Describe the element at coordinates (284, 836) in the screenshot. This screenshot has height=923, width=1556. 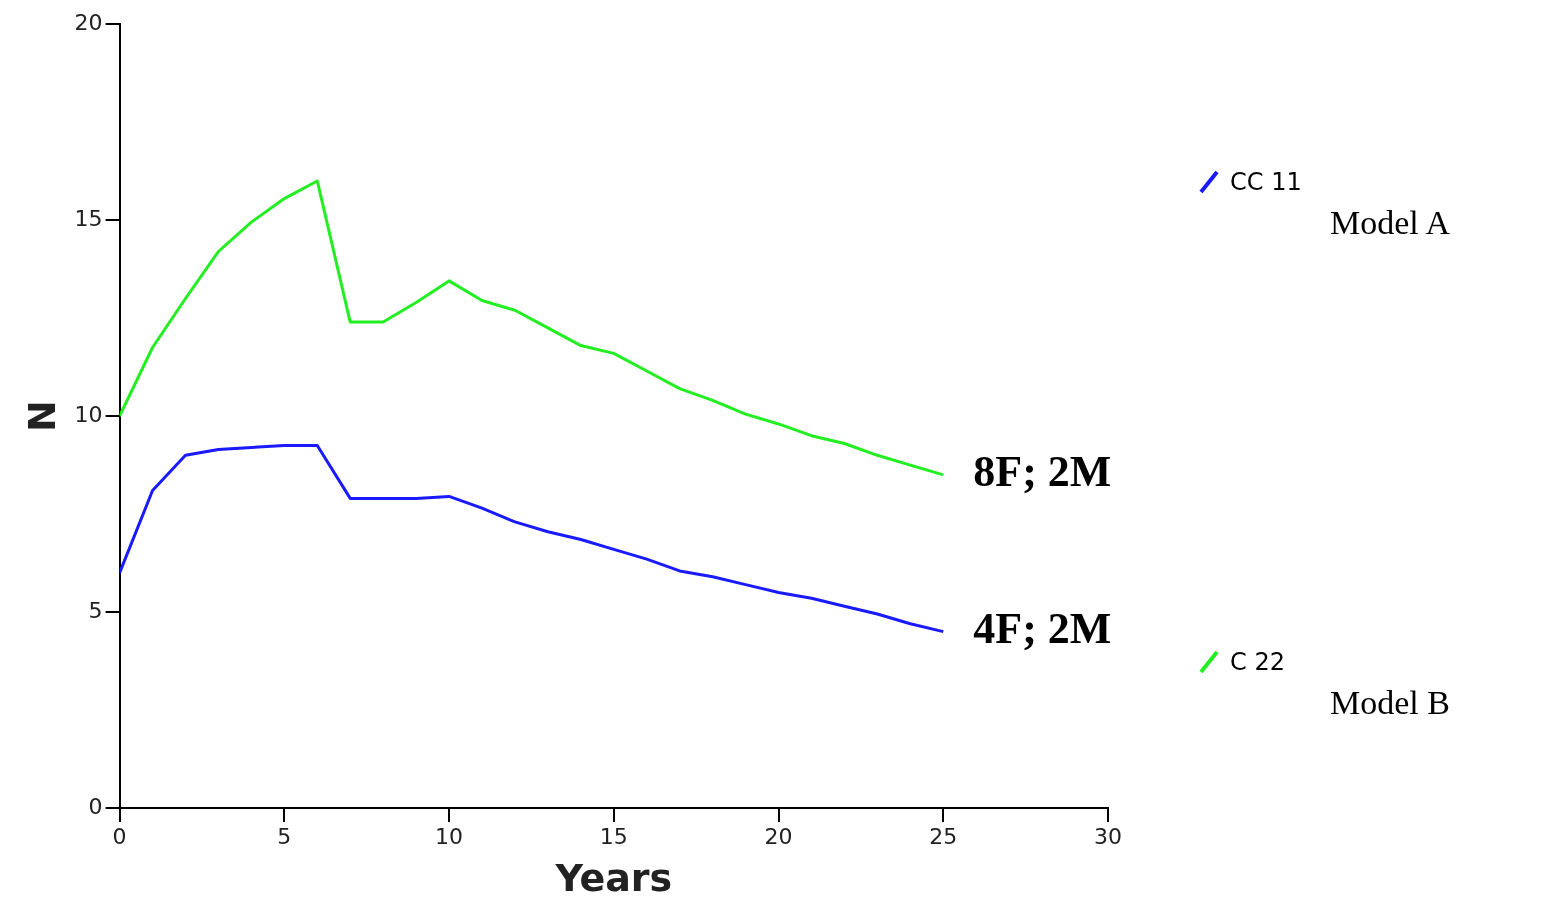
I see `x-tick-label: 5` at that location.